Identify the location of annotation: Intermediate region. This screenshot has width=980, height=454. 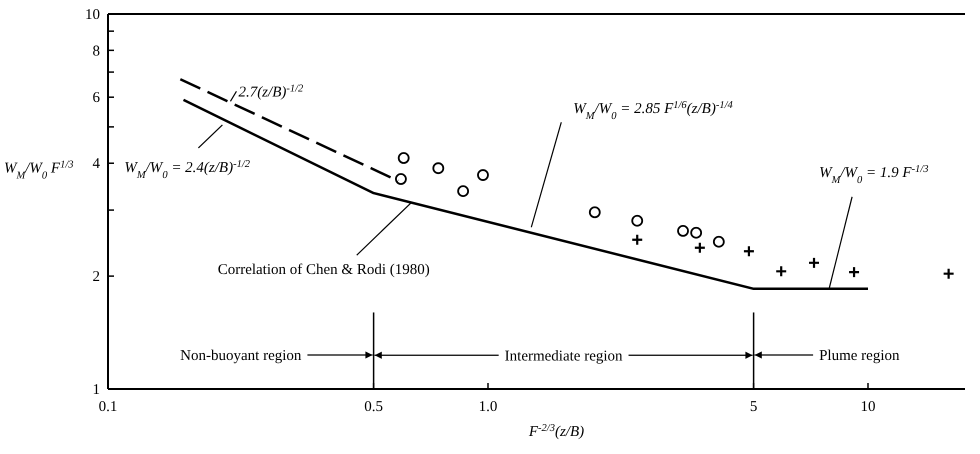
(564, 356).